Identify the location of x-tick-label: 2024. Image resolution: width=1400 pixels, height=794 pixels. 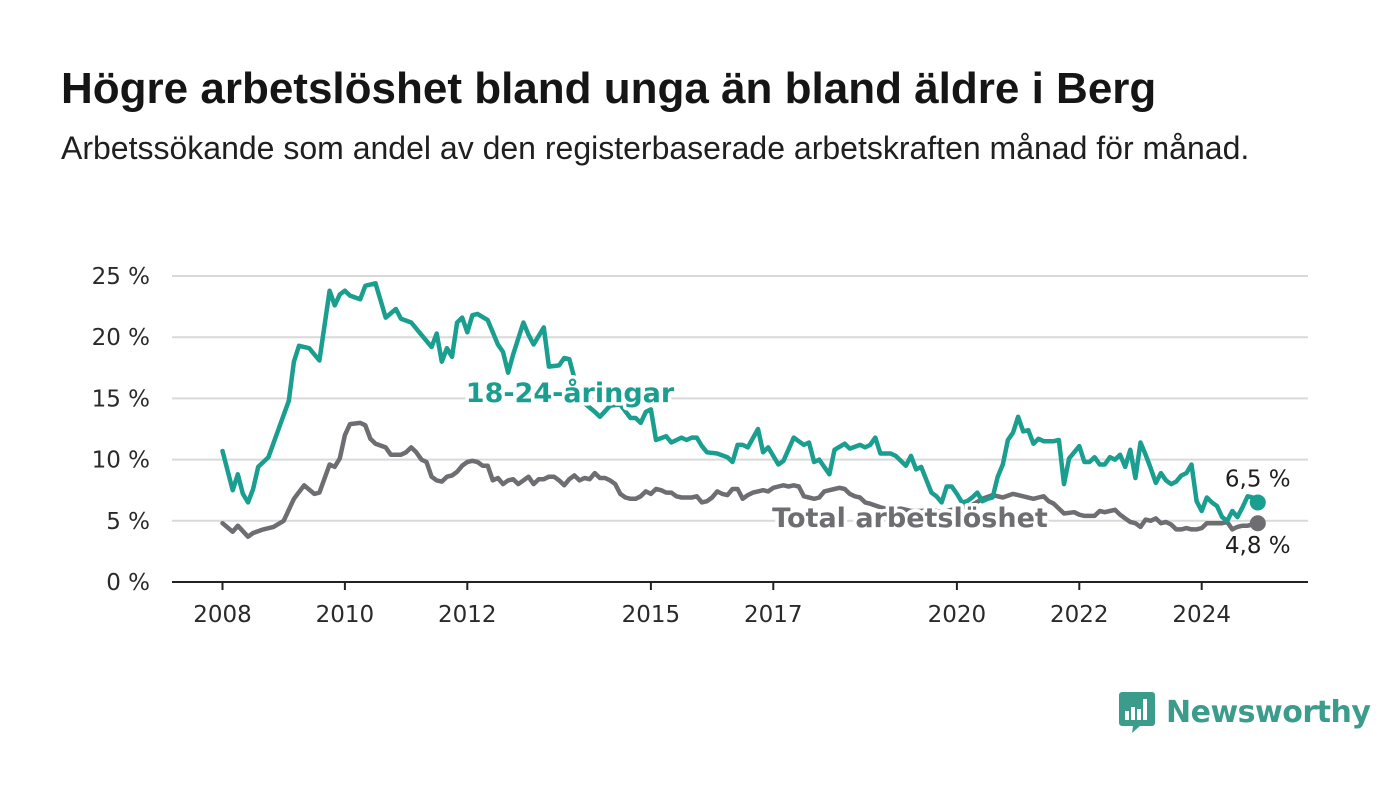
(1201, 615).